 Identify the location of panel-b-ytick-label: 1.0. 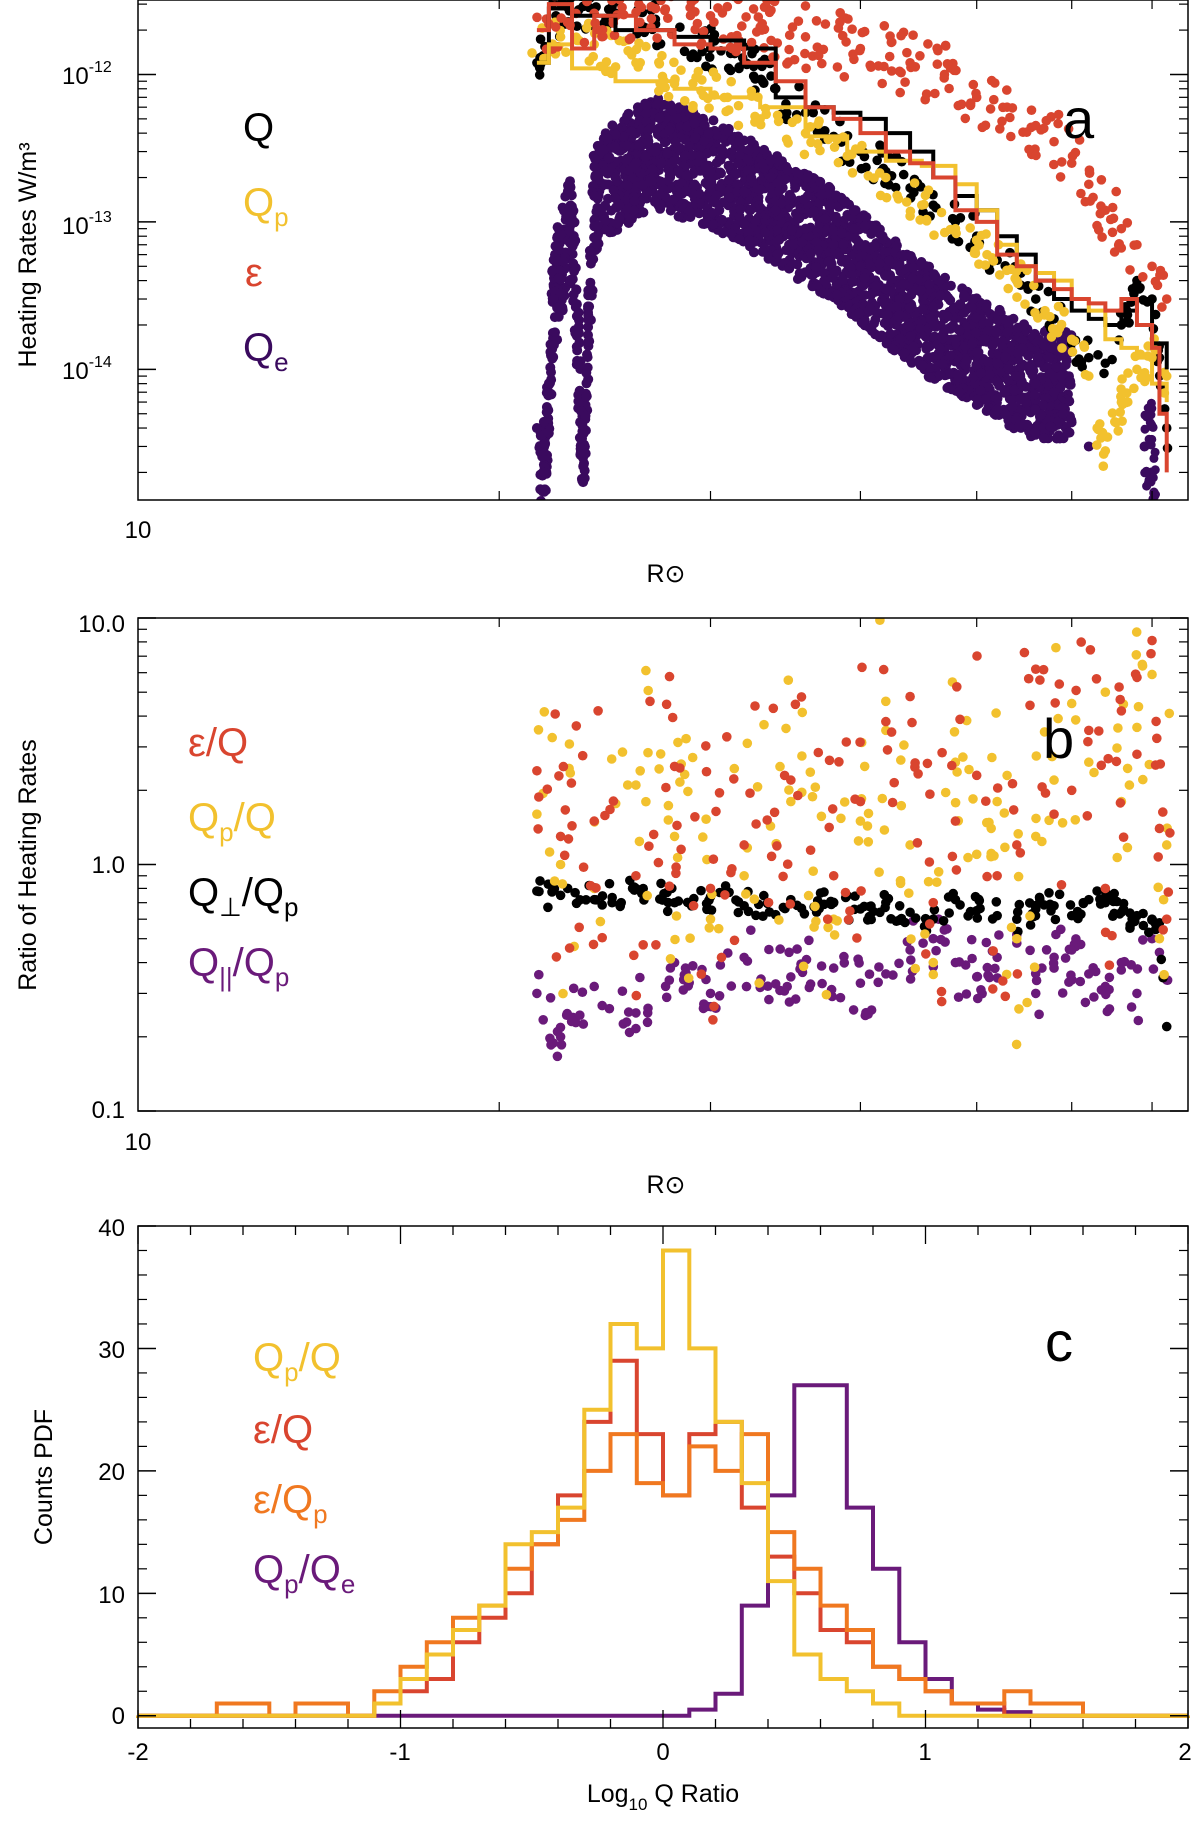
(108, 865).